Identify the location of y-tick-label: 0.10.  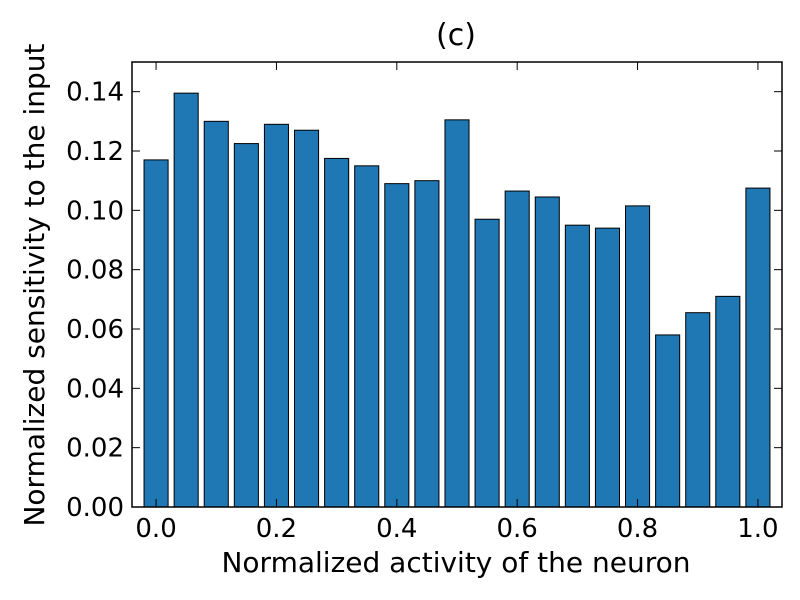
(95, 211).